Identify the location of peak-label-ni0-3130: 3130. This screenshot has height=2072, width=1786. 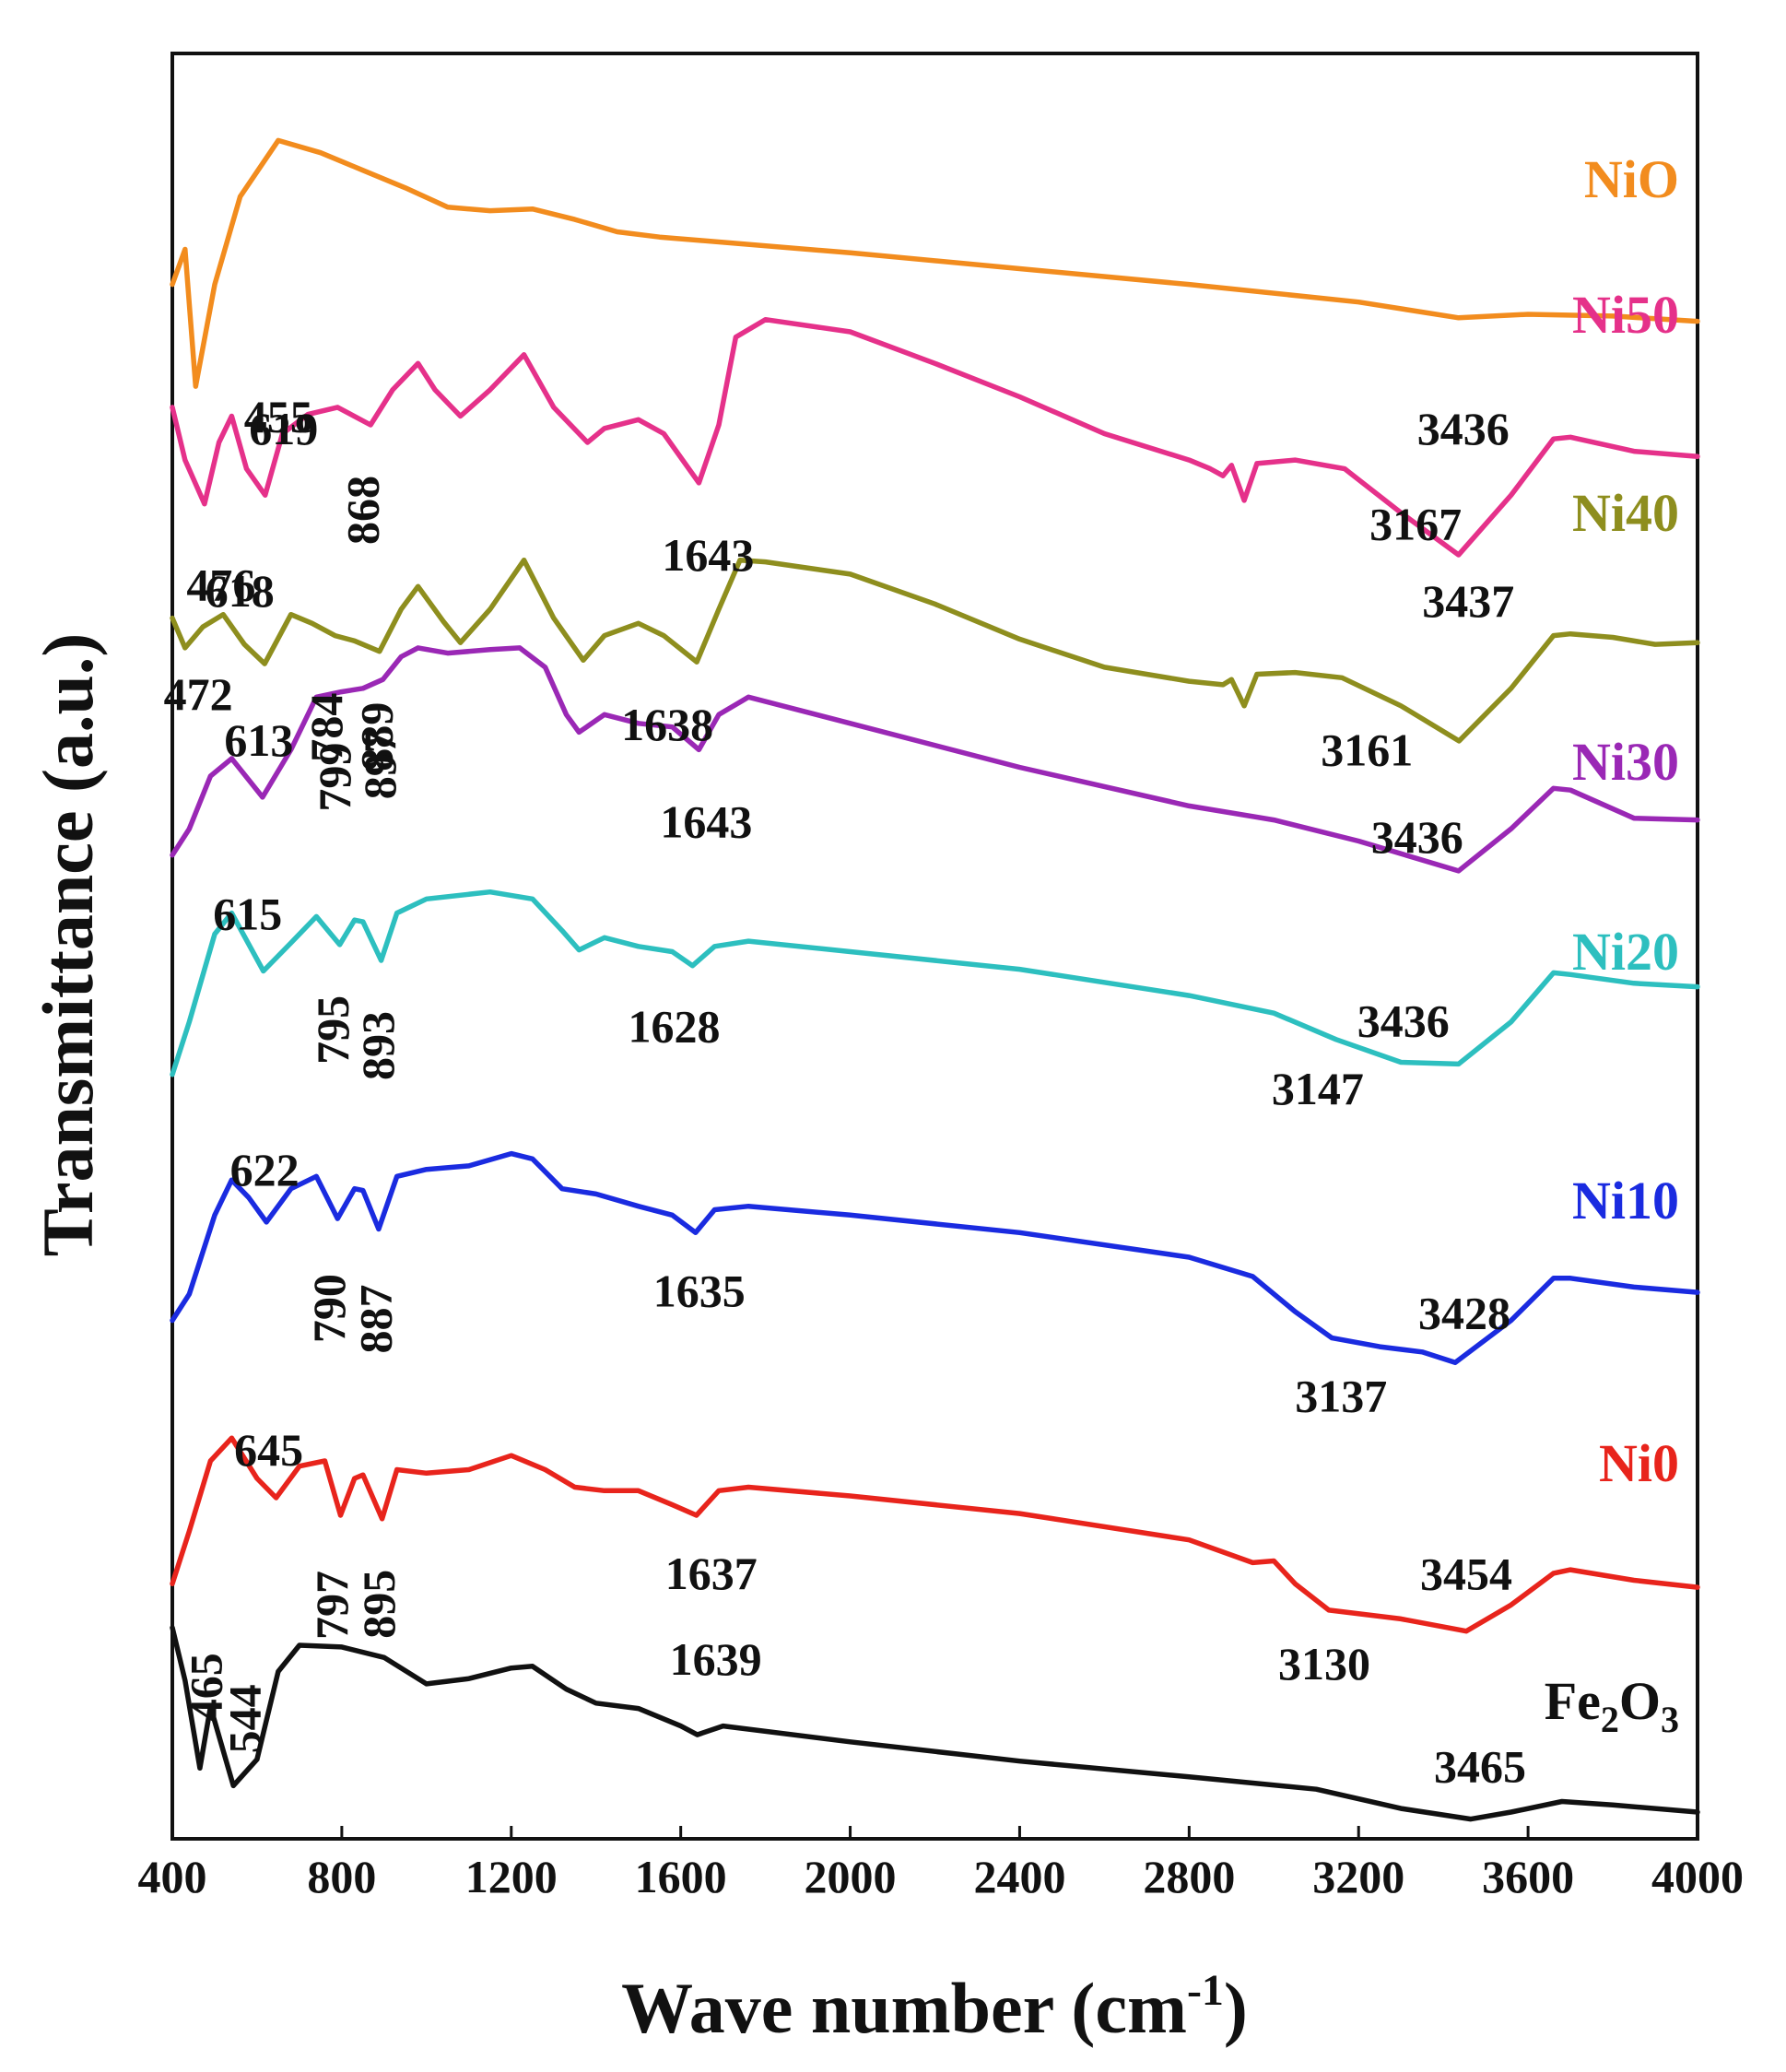
(1324, 1664).